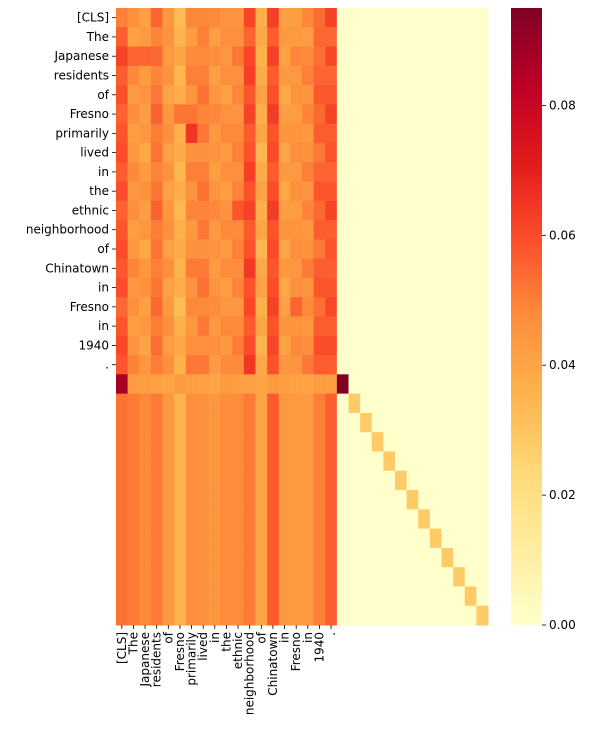  I want to click on x-tick-label: Chinatown, so click(273, 664).